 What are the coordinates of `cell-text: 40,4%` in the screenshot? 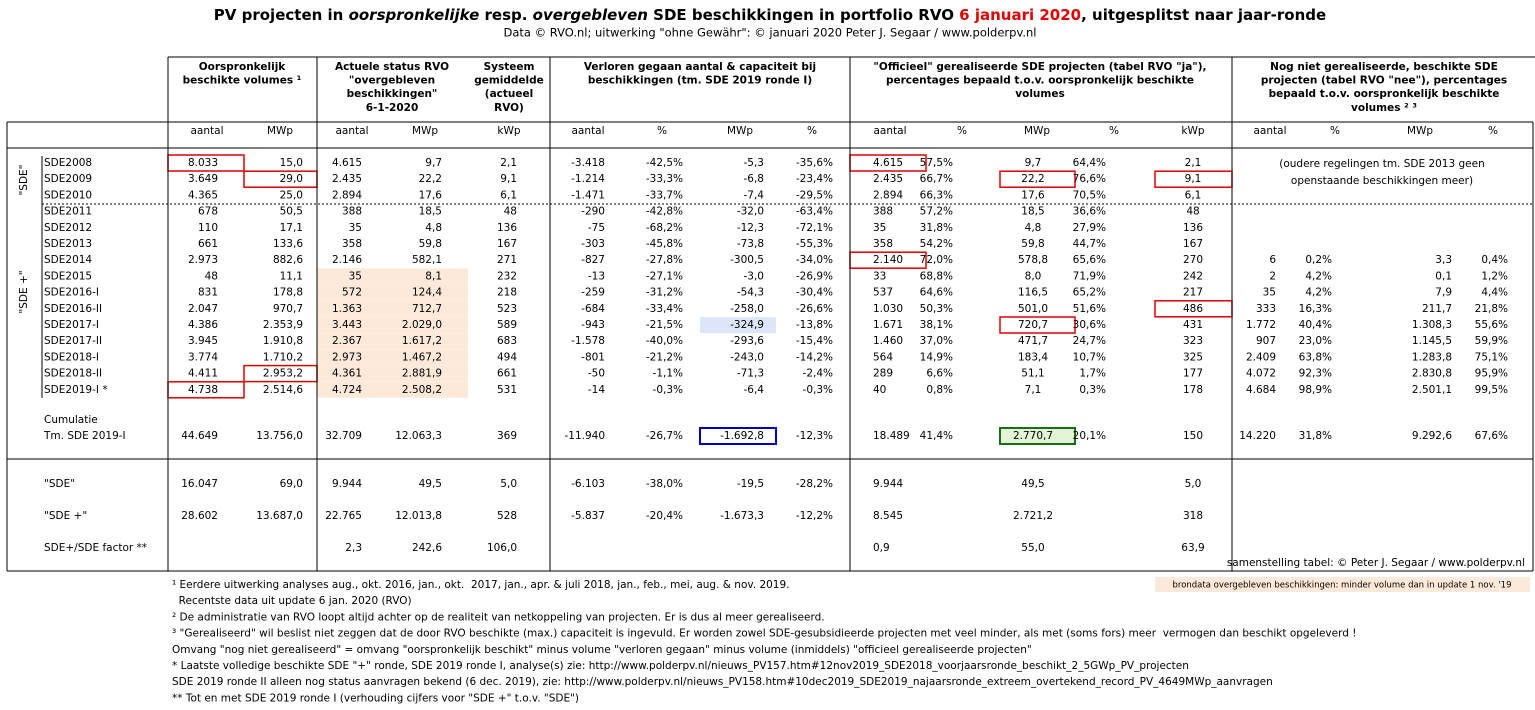 It's located at (1315, 325).